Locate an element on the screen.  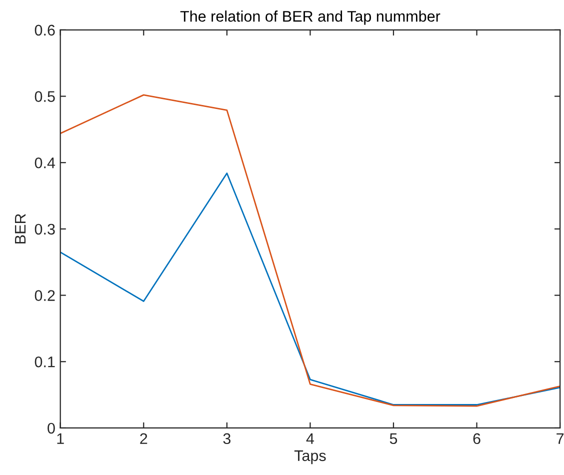
y-axis-title: BER is located at coordinates (20, 229).